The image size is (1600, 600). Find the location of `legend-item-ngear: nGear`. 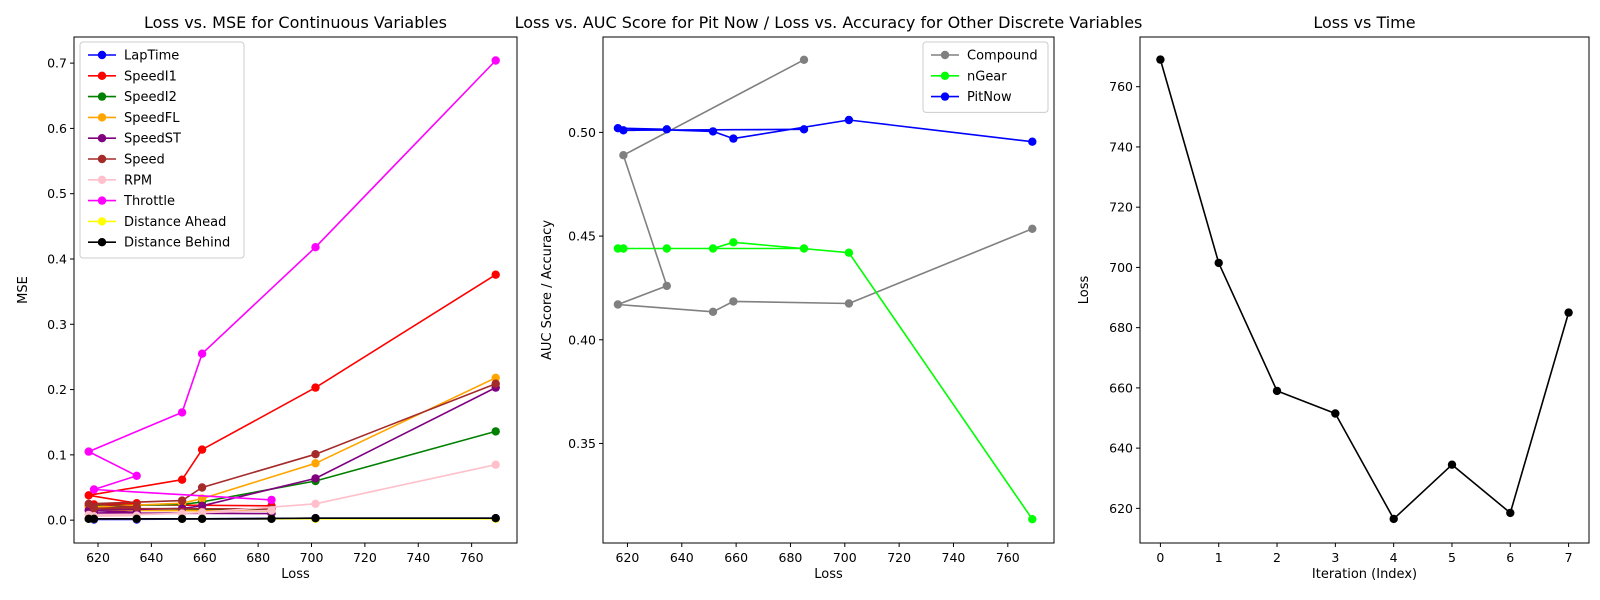

legend-item-ngear: nGear is located at coordinates (969, 76).